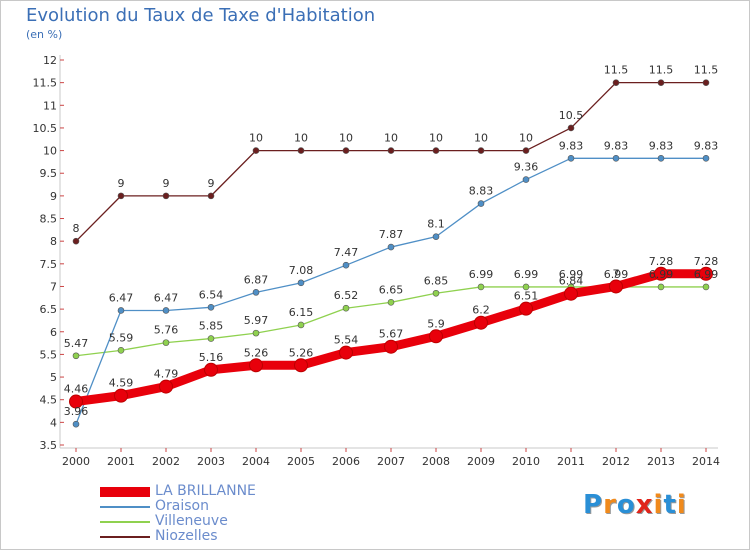 Image resolution: width=750 pixels, height=550 pixels. I want to click on data-label-la-brillanne: 6.2, so click(481, 310).